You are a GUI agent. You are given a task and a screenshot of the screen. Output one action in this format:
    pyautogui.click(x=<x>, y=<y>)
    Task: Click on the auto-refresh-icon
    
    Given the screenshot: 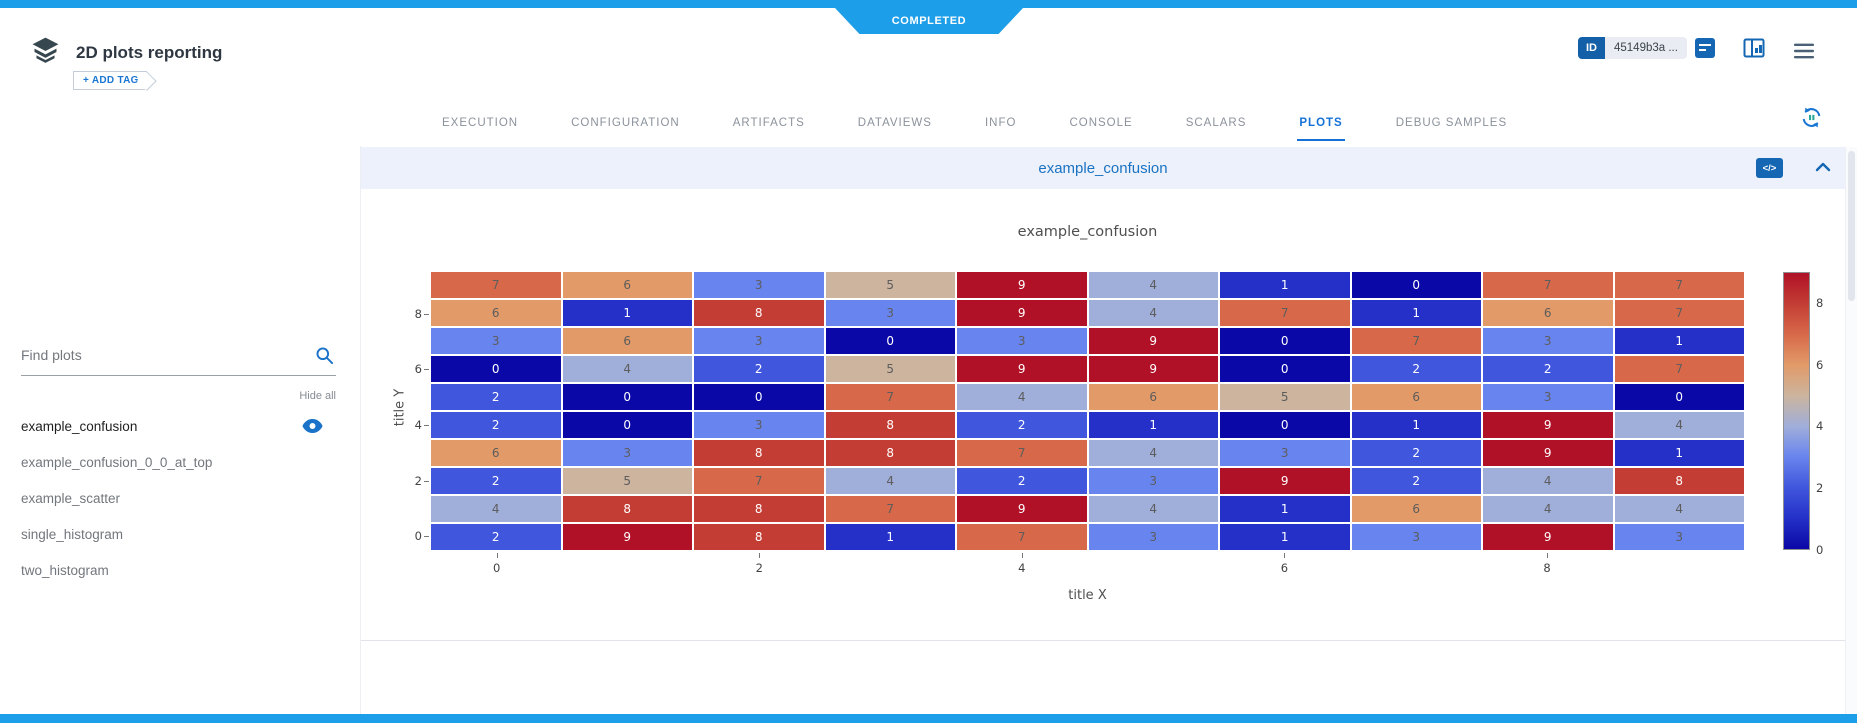 What is the action you would take?
    pyautogui.click(x=1811, y=117)
    